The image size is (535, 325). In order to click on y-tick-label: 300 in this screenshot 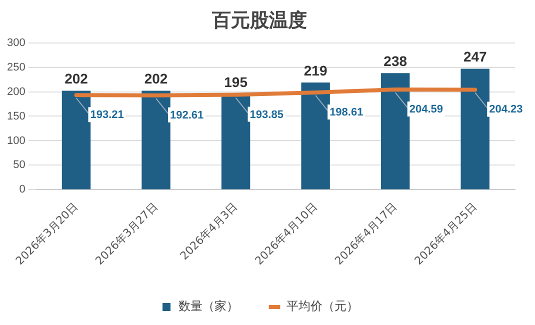, I will do `click(16, 42)`.